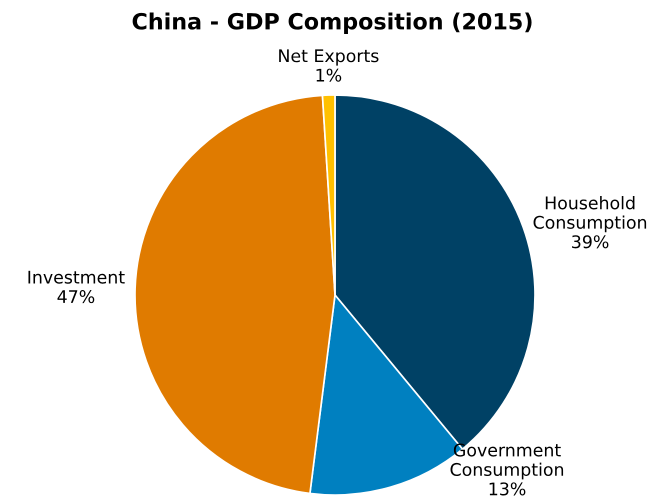  Describe the element at coordinates (508, 489) in the screenshot. I see `data-label: 13%` at that location.